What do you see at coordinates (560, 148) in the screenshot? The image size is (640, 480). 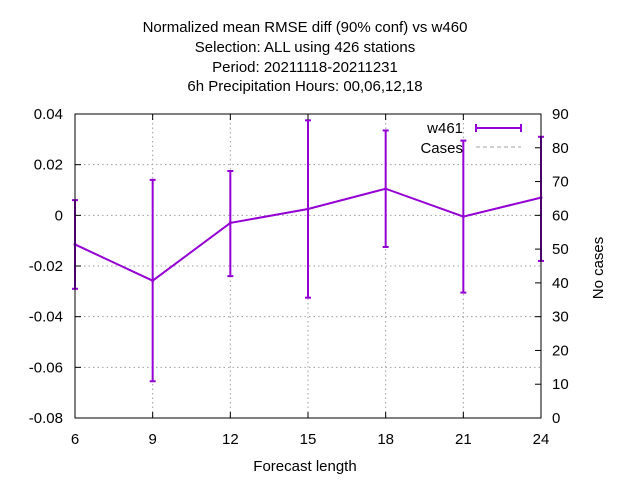 I see `y2-tick-label: 80` at bounding box center [560, 148].